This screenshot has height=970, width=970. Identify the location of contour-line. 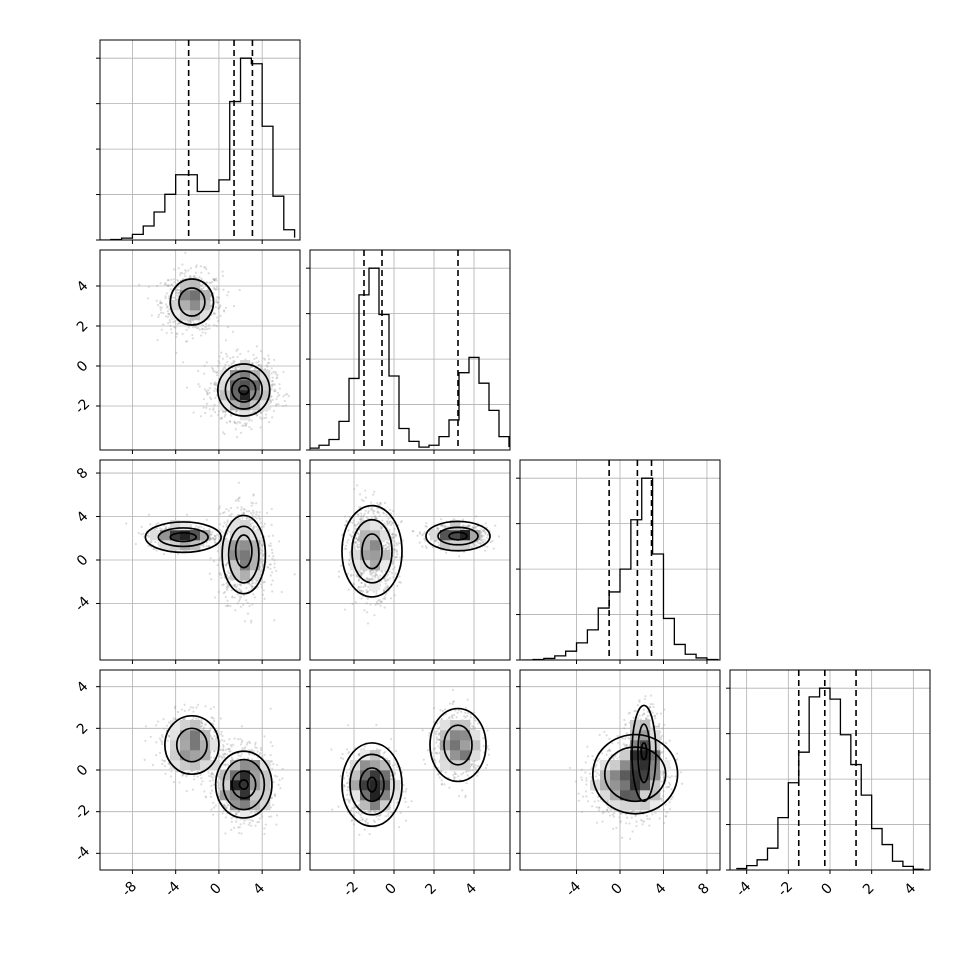
(244, 390).